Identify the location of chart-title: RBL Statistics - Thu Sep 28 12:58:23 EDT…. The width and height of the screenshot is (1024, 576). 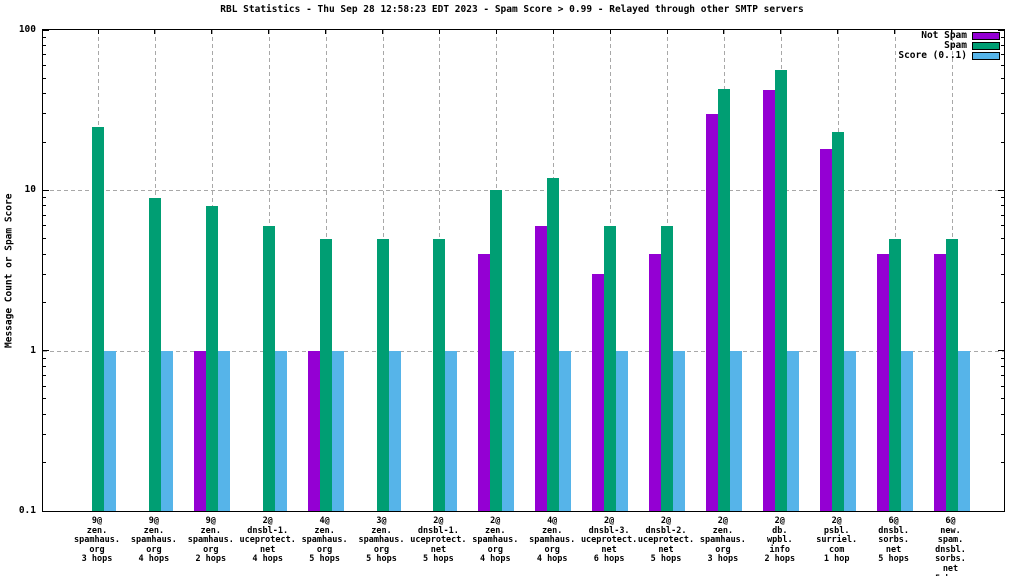
(512, 9).